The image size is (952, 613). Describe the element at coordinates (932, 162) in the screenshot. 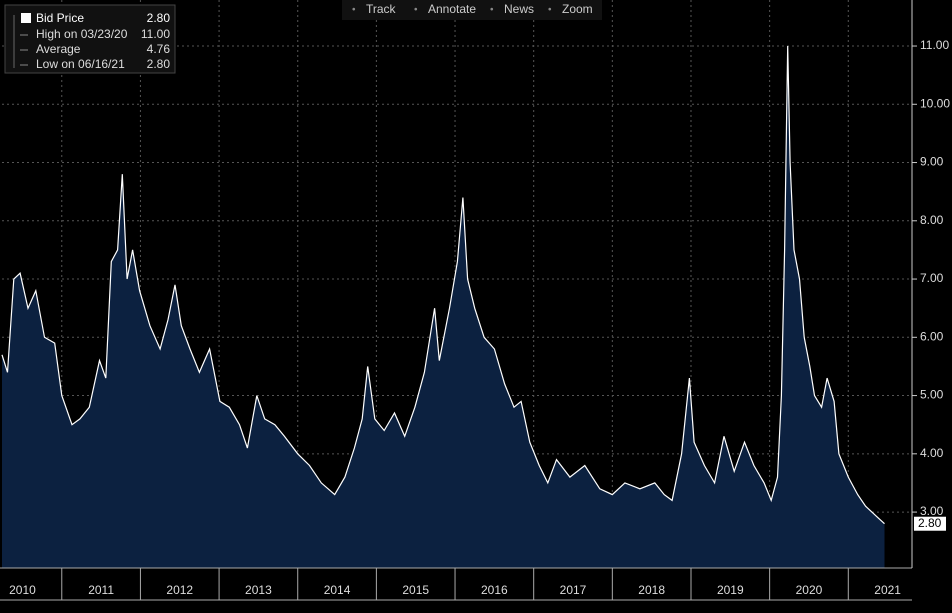

I see `y-tick-label: 9.00` at that location.